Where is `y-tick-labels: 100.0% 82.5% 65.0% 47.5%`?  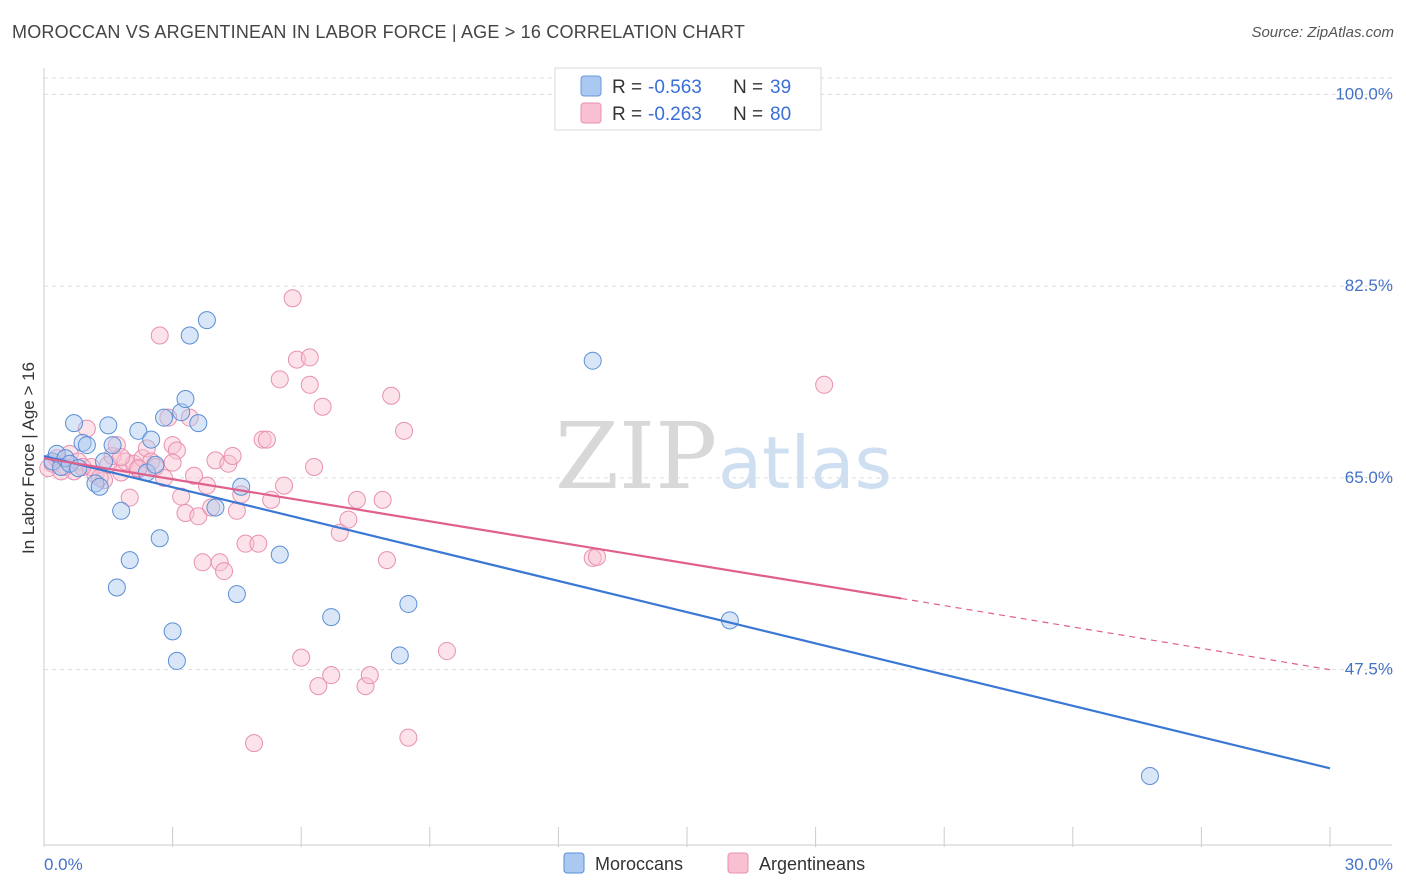
y-tick-labels: 100.0% 82.5% 65.0% 47.5% is located at coordinates (1364, 381).